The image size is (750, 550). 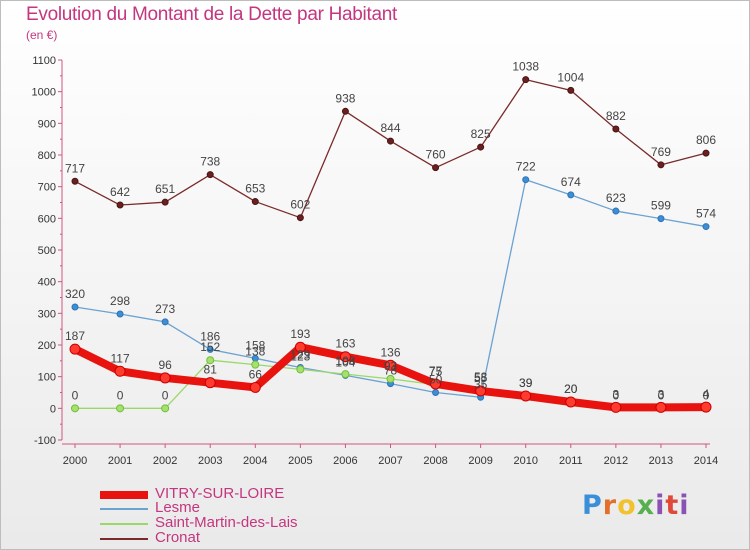 What do you see at coordinates (47, 378) in the screenshot?
I see `y-tick-label: 100` at bounding box center [47, 378].